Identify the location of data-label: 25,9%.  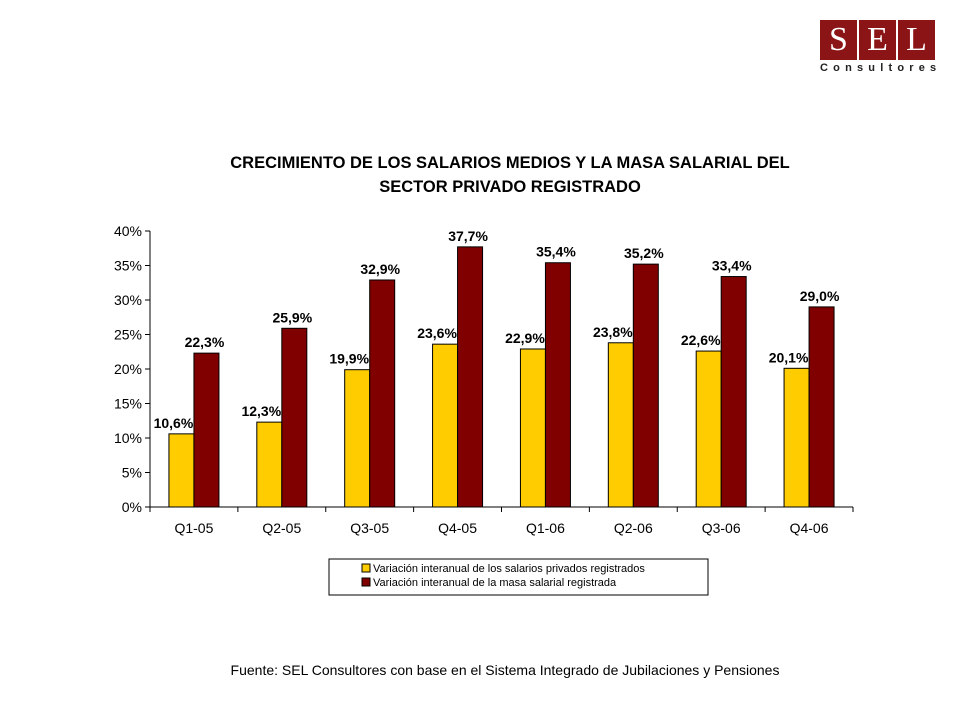
(292, 317).